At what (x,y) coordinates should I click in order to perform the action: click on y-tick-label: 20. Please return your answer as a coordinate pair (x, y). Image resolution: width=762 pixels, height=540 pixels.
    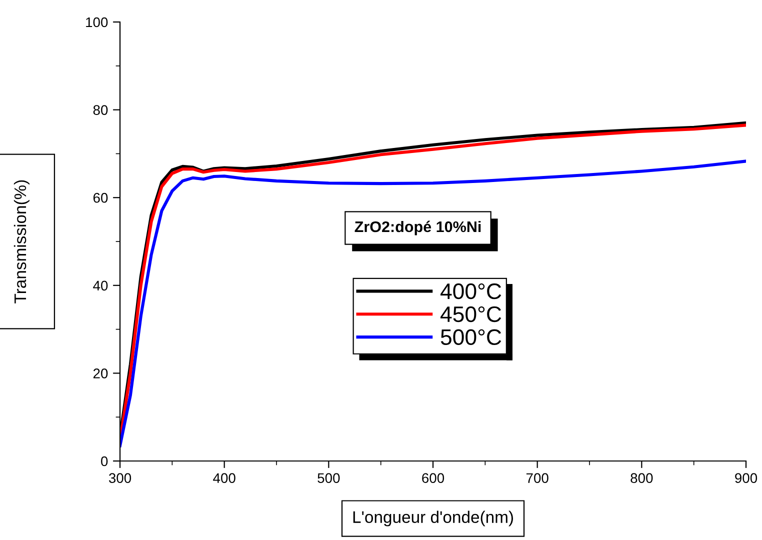
    Looking at the image, I should click on (100, 373).